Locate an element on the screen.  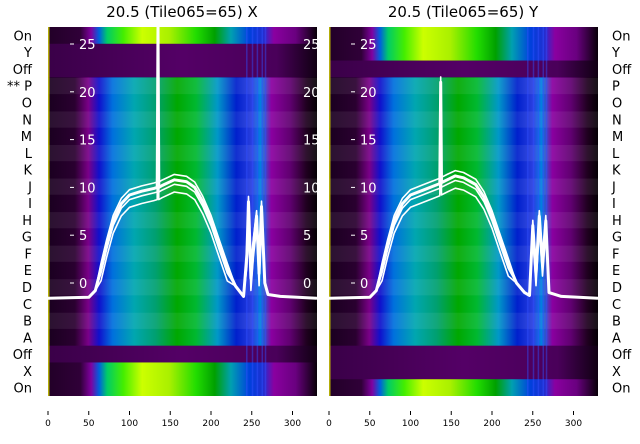
panel-title-y: 20.5 (Tile065=65) Y is located at coordinates (463, 12).